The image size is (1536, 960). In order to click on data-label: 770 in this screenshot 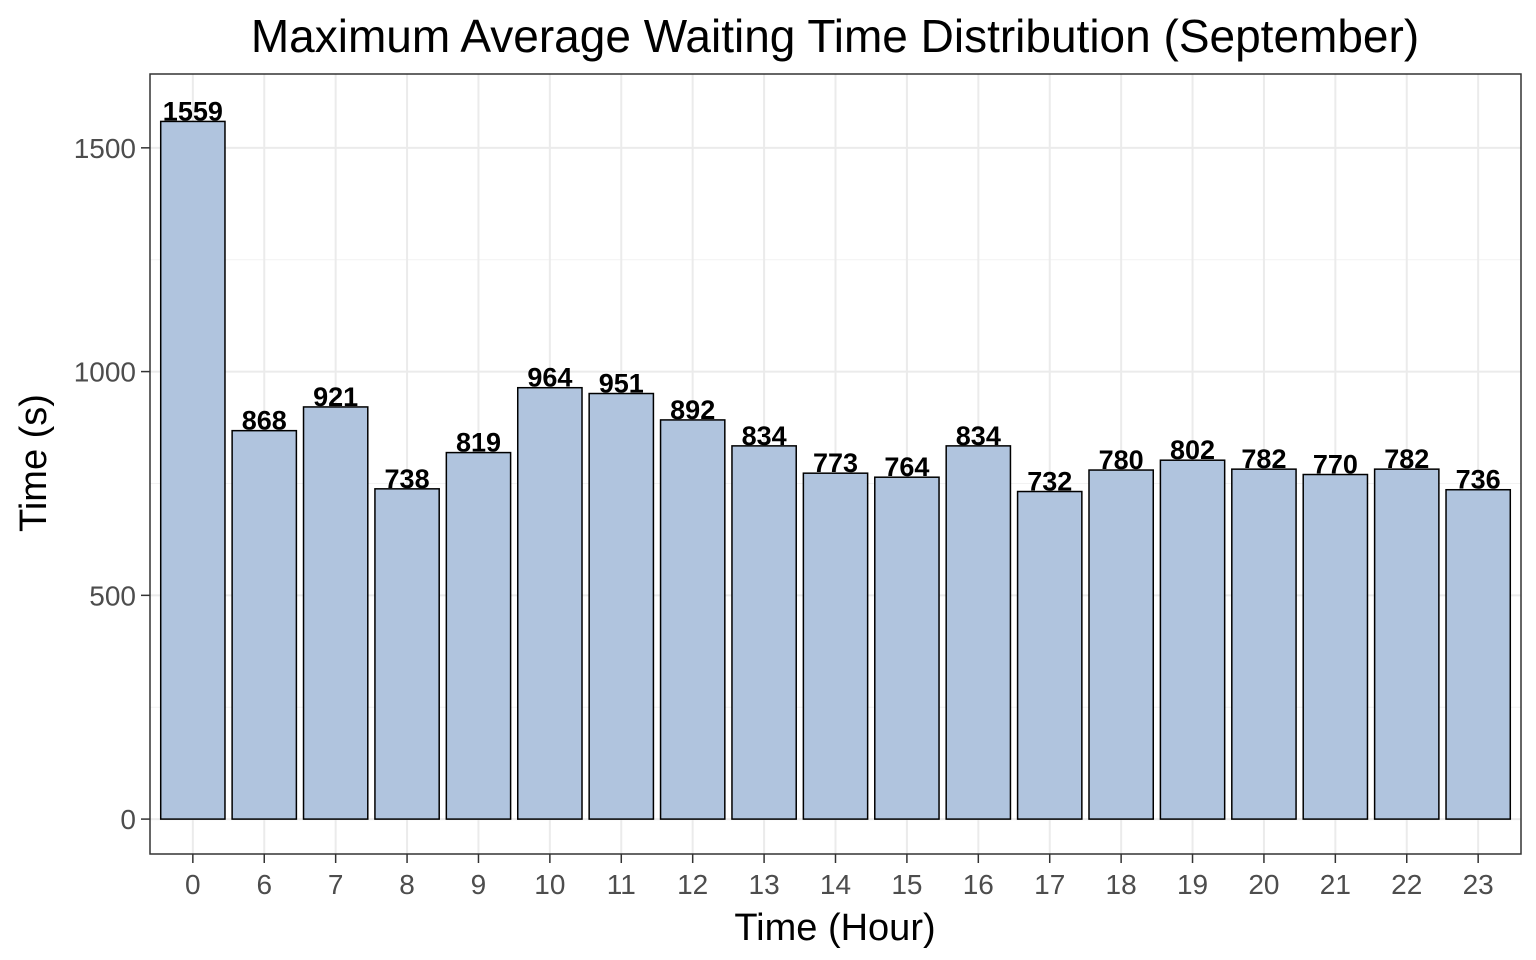, I will do `click(1335, 465)`.